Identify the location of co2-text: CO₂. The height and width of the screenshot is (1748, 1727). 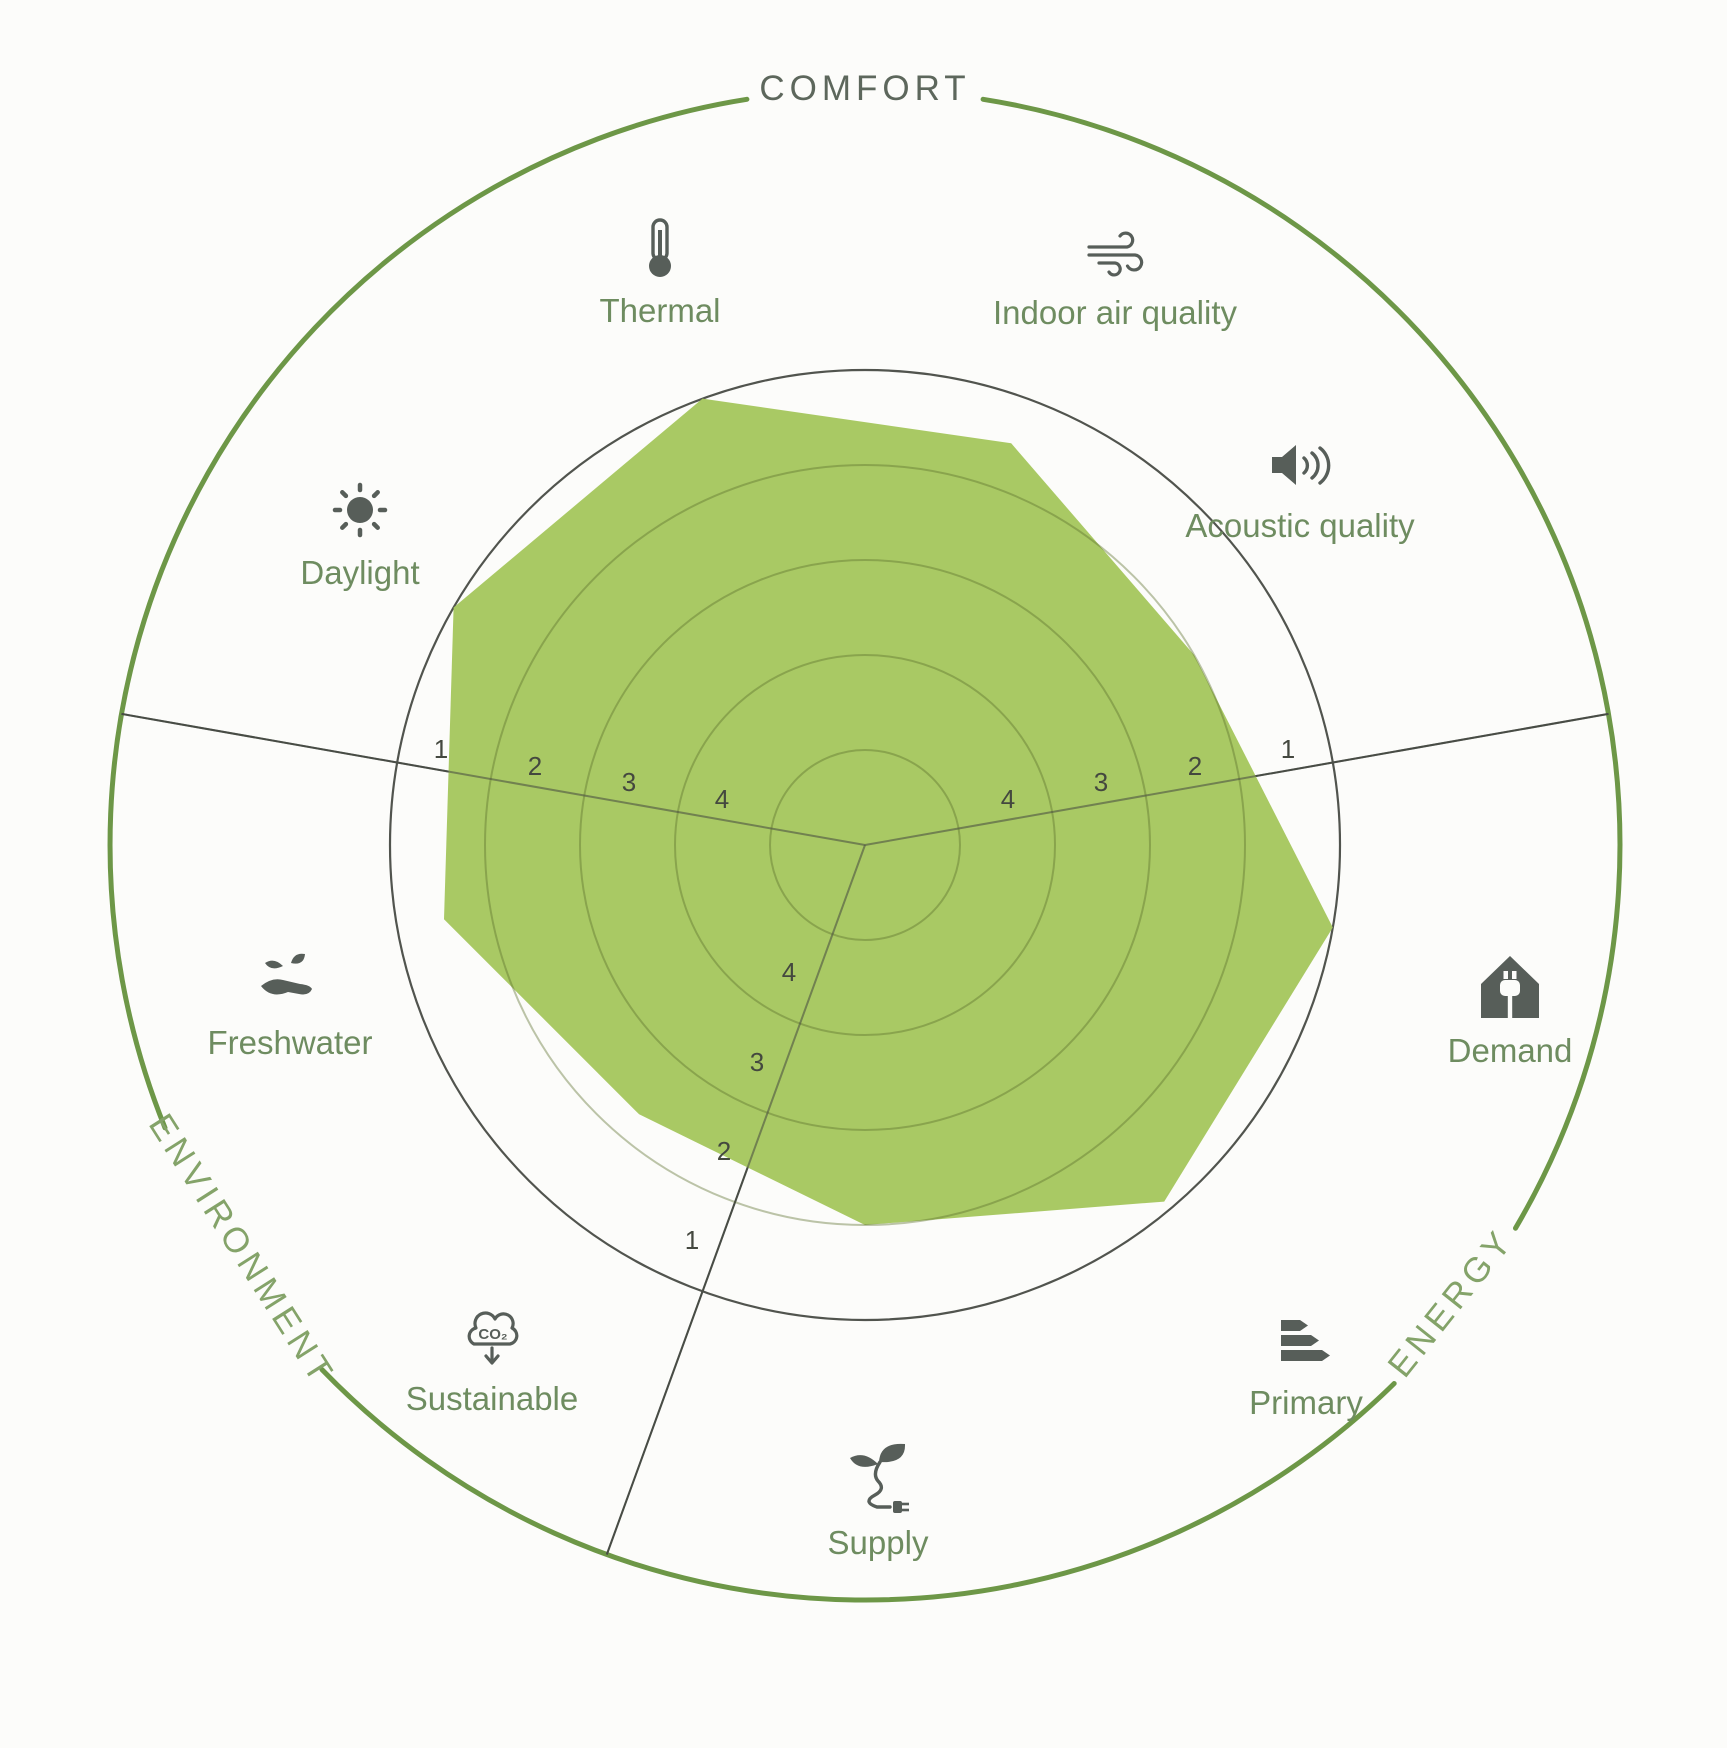
(492, 1334).